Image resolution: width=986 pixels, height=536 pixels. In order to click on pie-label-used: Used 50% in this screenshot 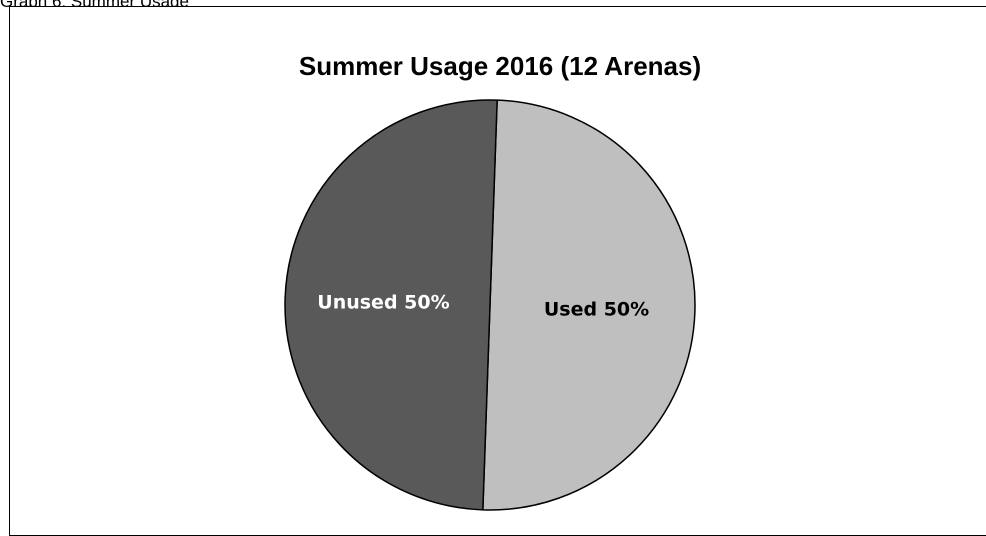, I will do `click(596, 310)`.